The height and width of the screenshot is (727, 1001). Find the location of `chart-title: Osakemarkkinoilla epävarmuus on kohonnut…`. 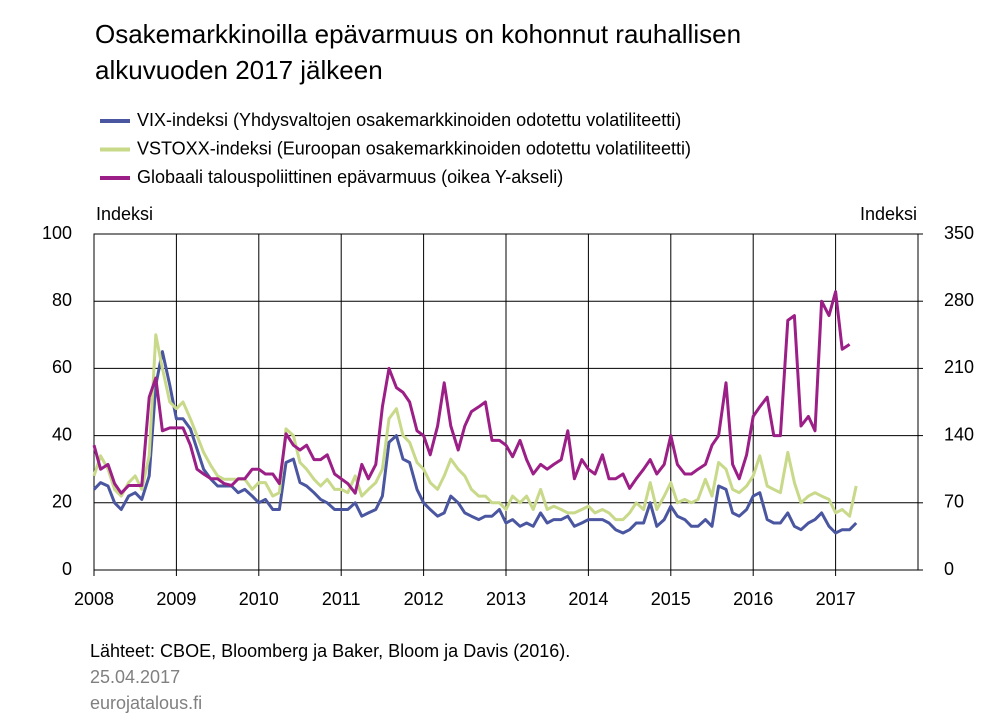

chart-title: Osakemarkkinoilla epävarmuus on kohonnut… is located at coordinates (418, 34).